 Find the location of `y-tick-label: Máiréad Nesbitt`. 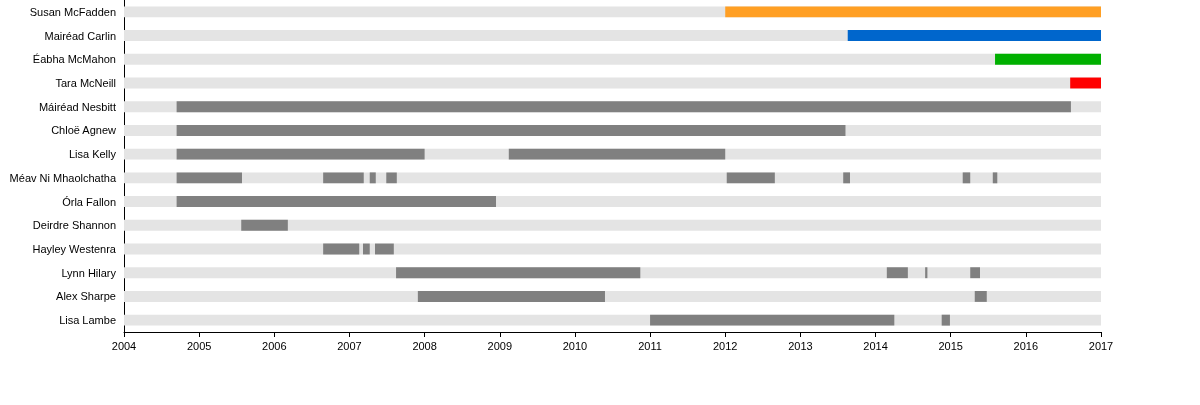

y-tick-label: Máiréad Nesbitt is located at coordinates (77, 106).